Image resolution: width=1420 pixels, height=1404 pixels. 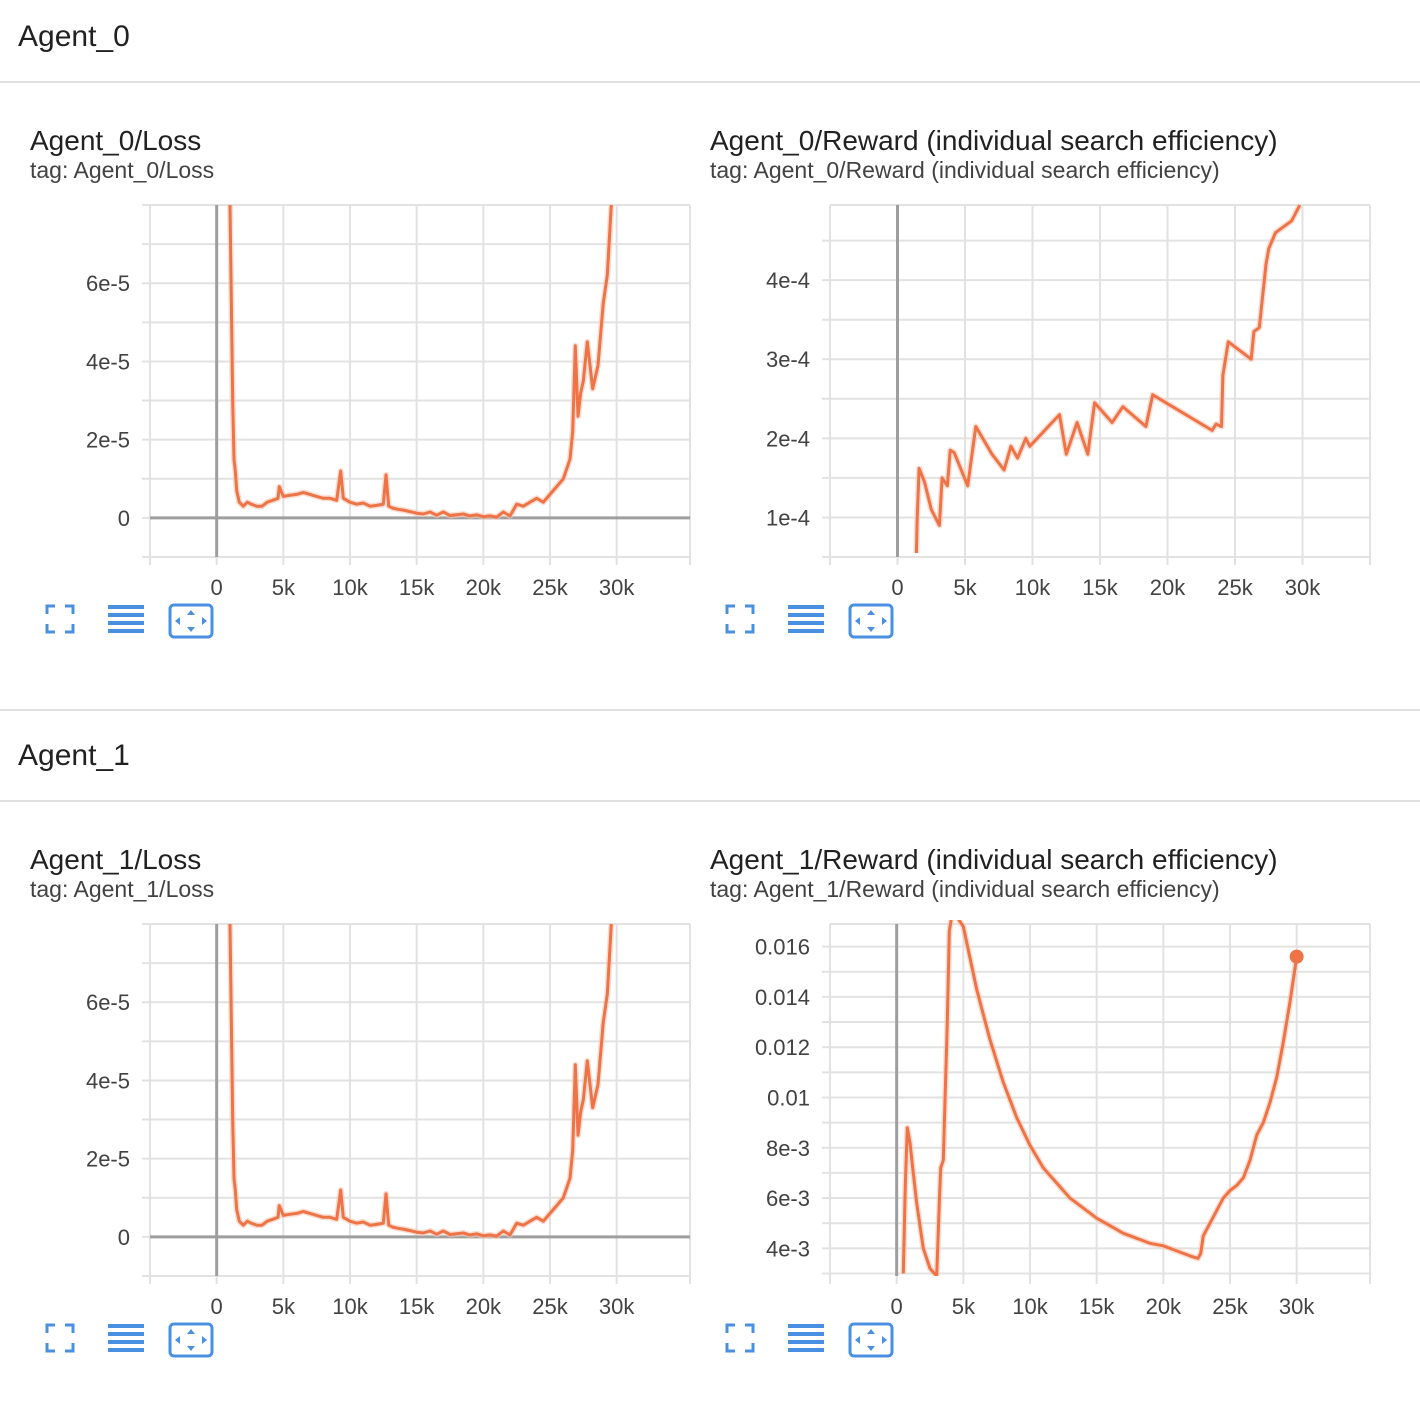 What do you see at coordinates (122, 889) in the screenshot?
I see `chart-tag: tag: Agent_1/Loss` at bounding box center [122, 889].